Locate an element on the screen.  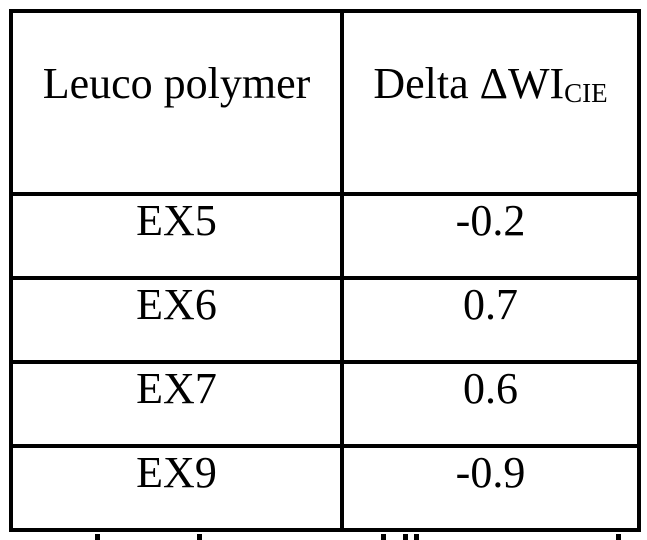
polymer-cell: EX9 is located at coordinates (176, 488).